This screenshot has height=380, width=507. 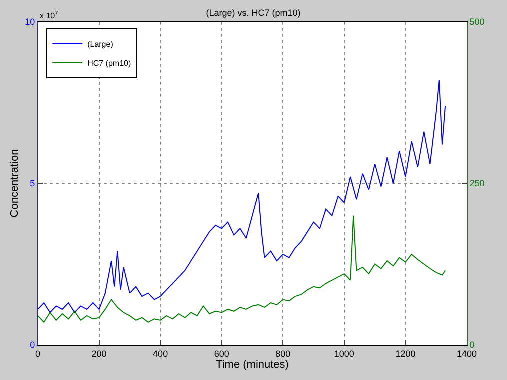 What do you see at coordinates (160, 353) in the screenshot?
I see `x-tick-label: 400` at bounding box center [160, 353].